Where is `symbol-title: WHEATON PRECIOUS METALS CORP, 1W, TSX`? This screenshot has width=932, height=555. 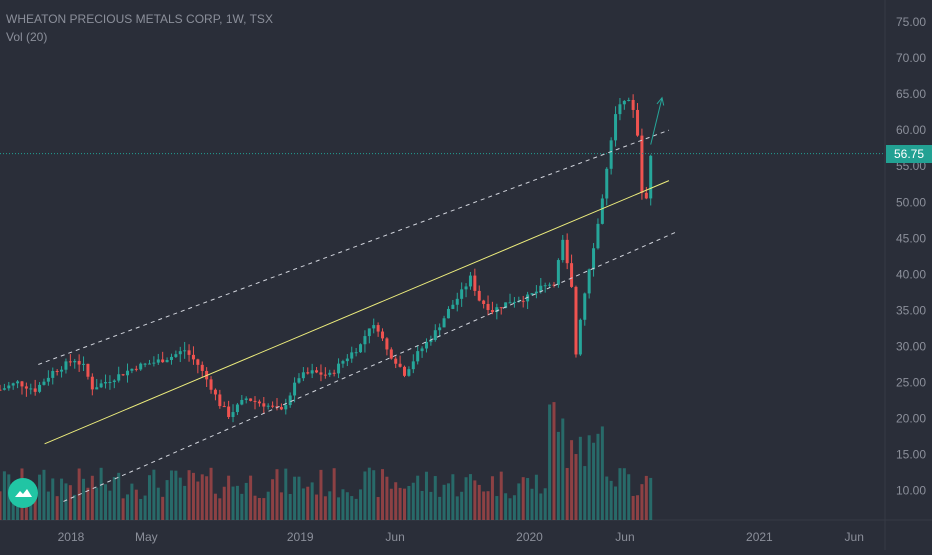
symbol-title: WHEATON PRECIOUS METALS CORP, 1W, TSX is located at coordinates (139, 19).